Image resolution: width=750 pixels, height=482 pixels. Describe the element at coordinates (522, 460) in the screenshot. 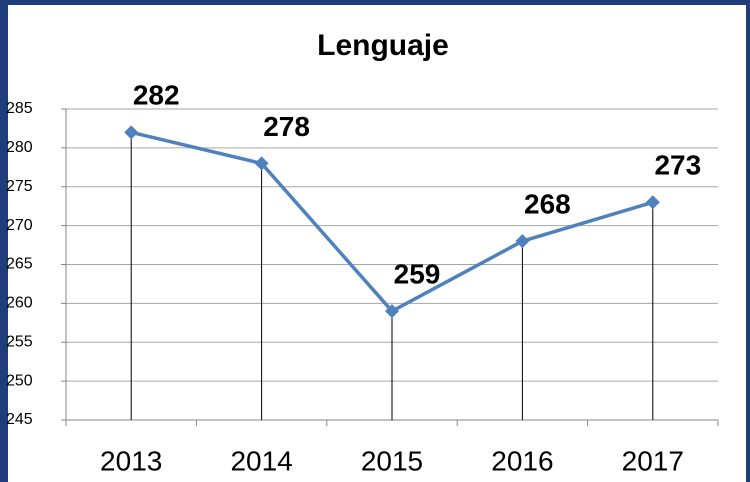

I see `x-tick-label: 2016` at that location.